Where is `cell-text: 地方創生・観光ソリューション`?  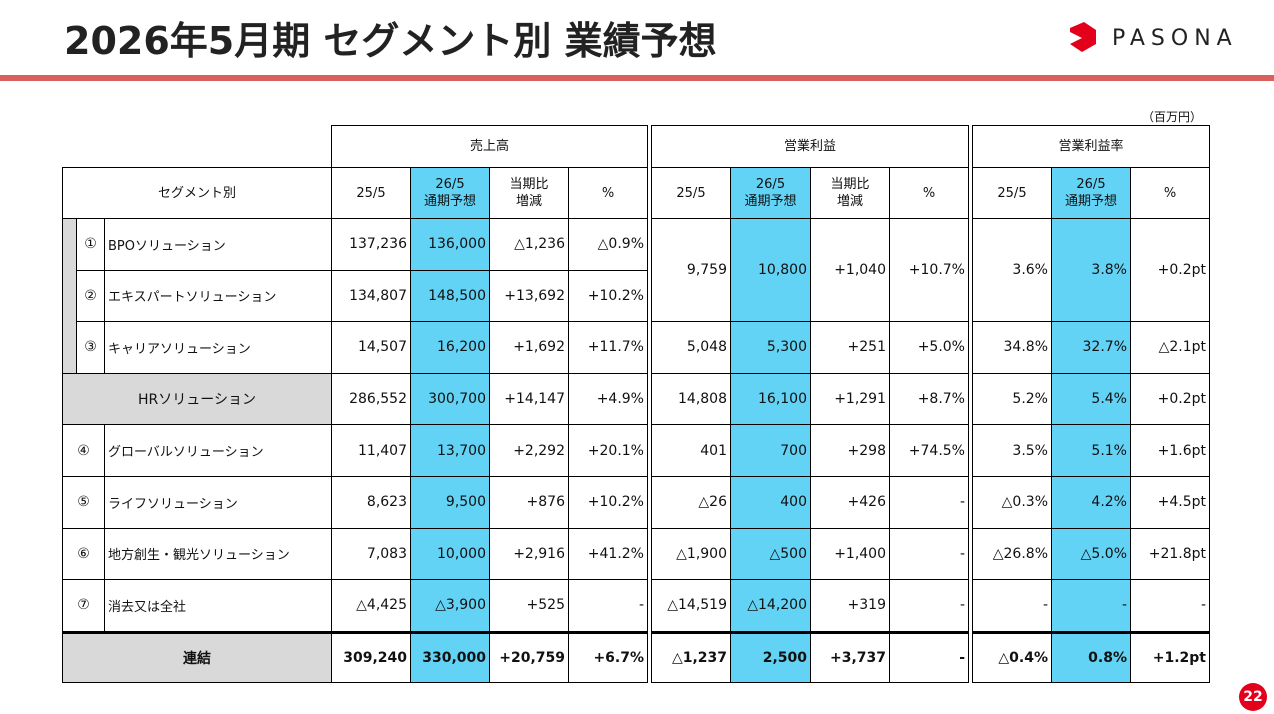
cell-text: 地方創生・観光ソリューション is located at coordinates (199, 556).